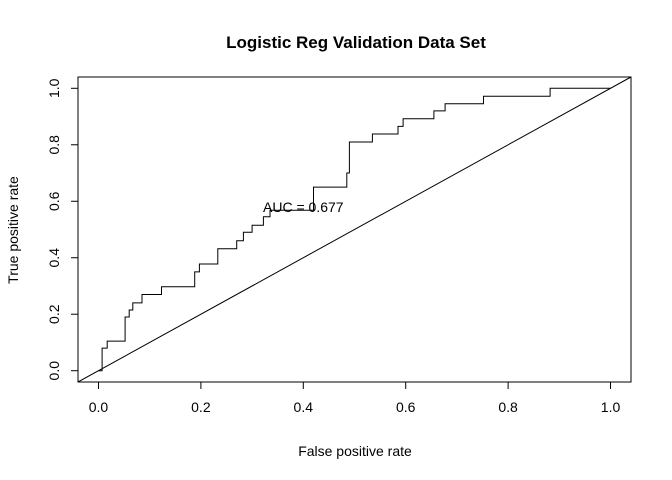  Describe the element at coordinates (355, 398) in the screenshot. I see `x-axis: 0.0 0.2 0.4 0.6 0.8 1.0` at that location.